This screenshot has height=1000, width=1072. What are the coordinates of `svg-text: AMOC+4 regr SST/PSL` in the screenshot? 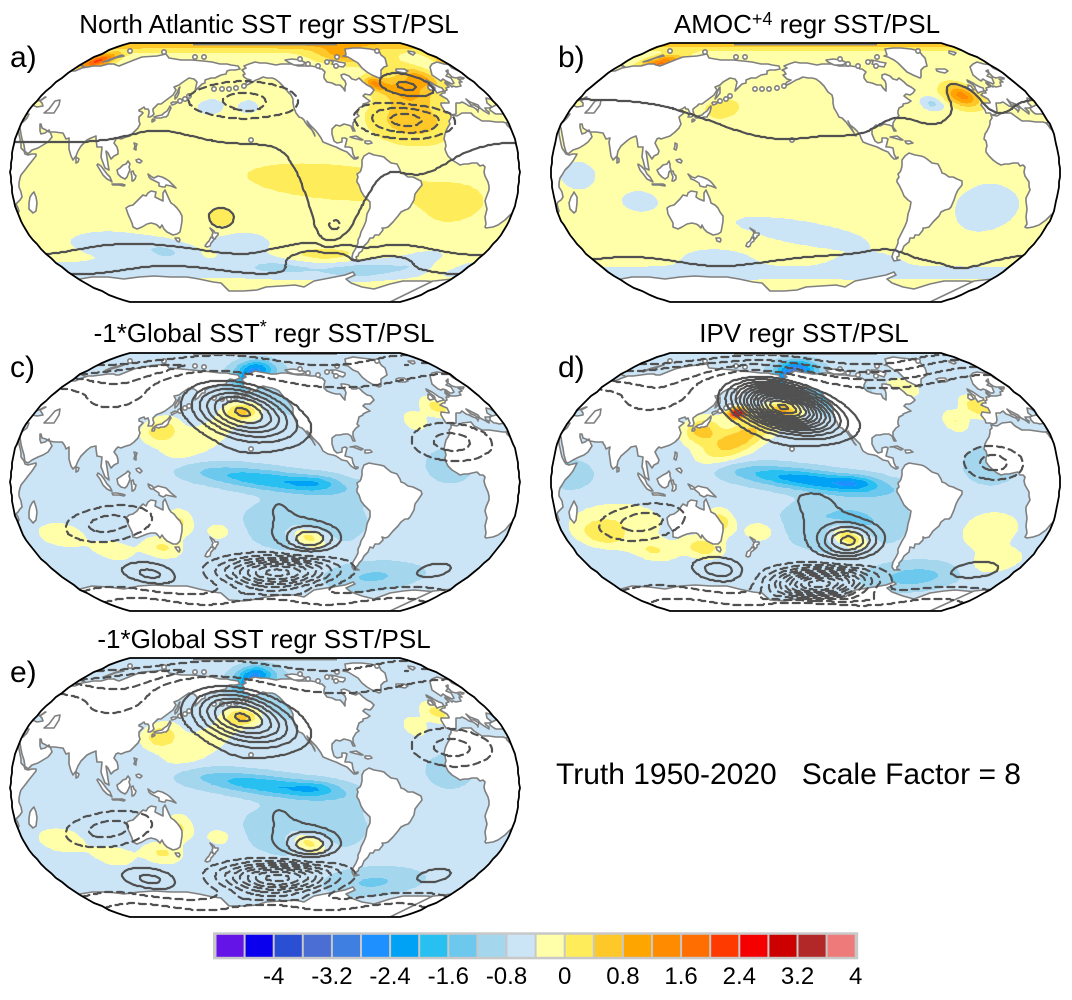 It's located at (807, 24).